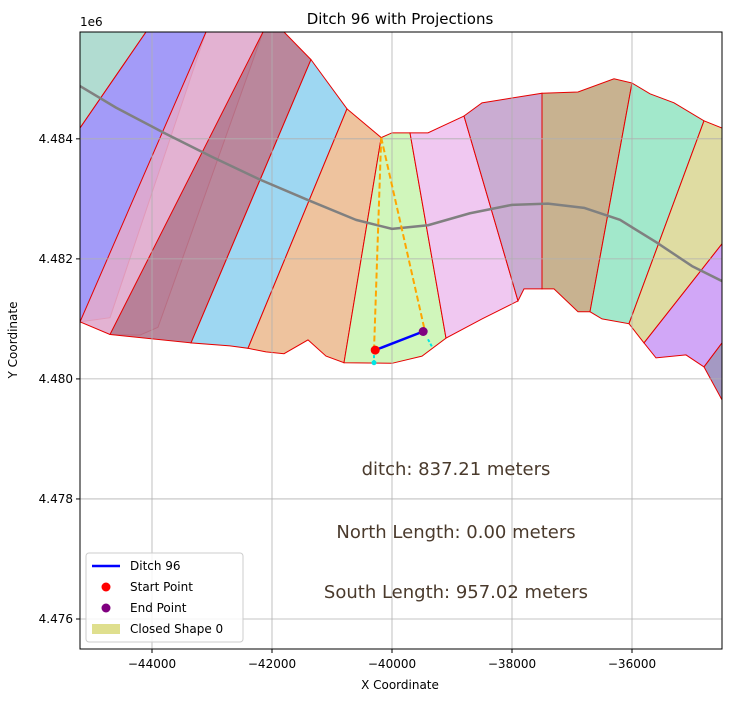 This screenshot has height=705, width=731. I want to click on annotation-1: North Length: 0.00 meters, so click(455, 532).